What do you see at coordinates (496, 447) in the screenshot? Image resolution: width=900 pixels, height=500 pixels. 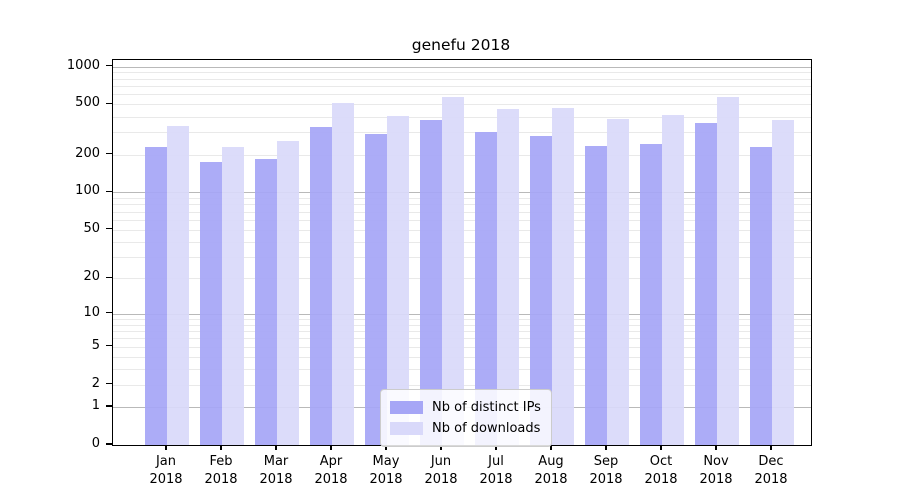 I see `x-tick-jul` at bounding box center [496, 447].